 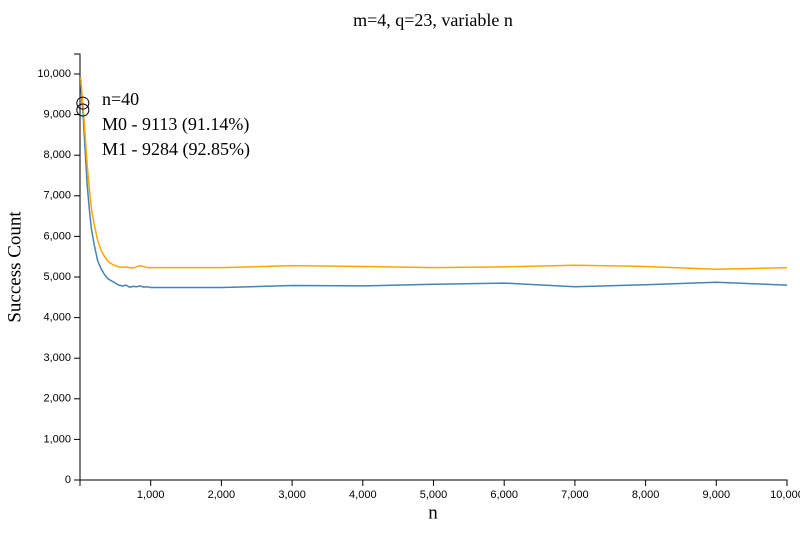 What do you see at coordinates (717, 495) in the screenshot?
I see `x-tick-label: 9,000` at bounding box center [717, 495].